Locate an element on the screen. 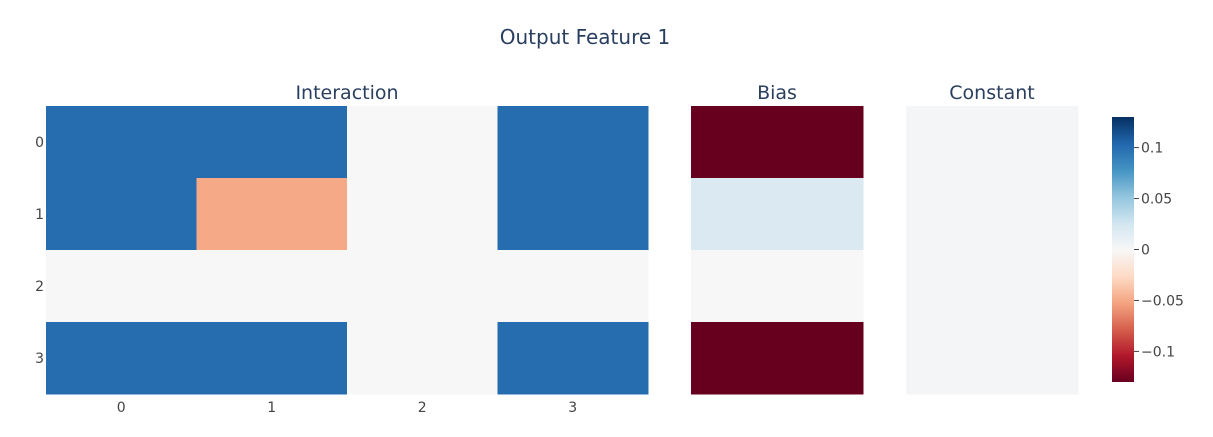 This screenshot has height=437, width=1213. x-tick-label: 1 is located at coordinates (271, 408).